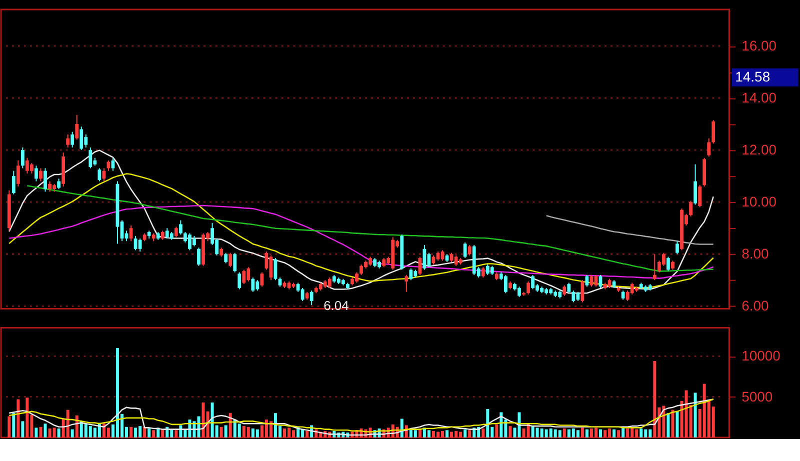 This screenshot has height=461, width=800. I want to click on line-series, so click(630, 229).